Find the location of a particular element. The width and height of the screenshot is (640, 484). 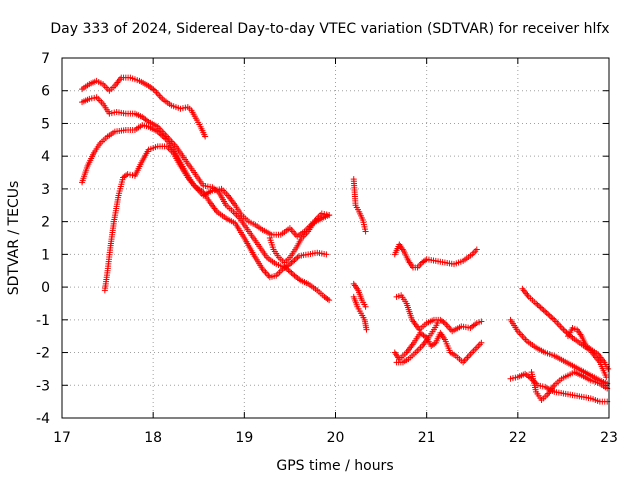

series-track-g is located at coordinates (360, 313).